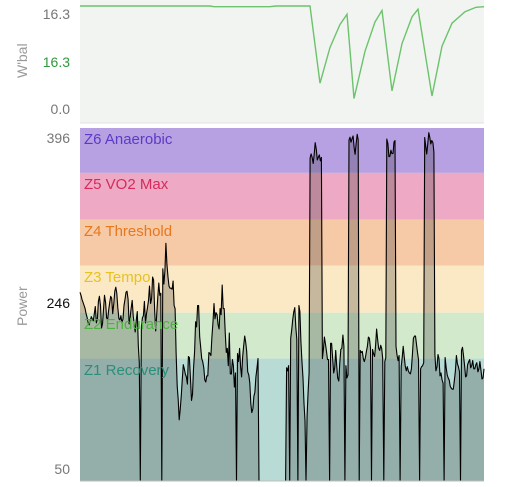 The width and height of the screenshot is (512, 487). What do you see at coordinates (126, 184) in the screenshot?
I see `zone-label-z5: Z5 VO2 Max` at bounding box center [126, 184].